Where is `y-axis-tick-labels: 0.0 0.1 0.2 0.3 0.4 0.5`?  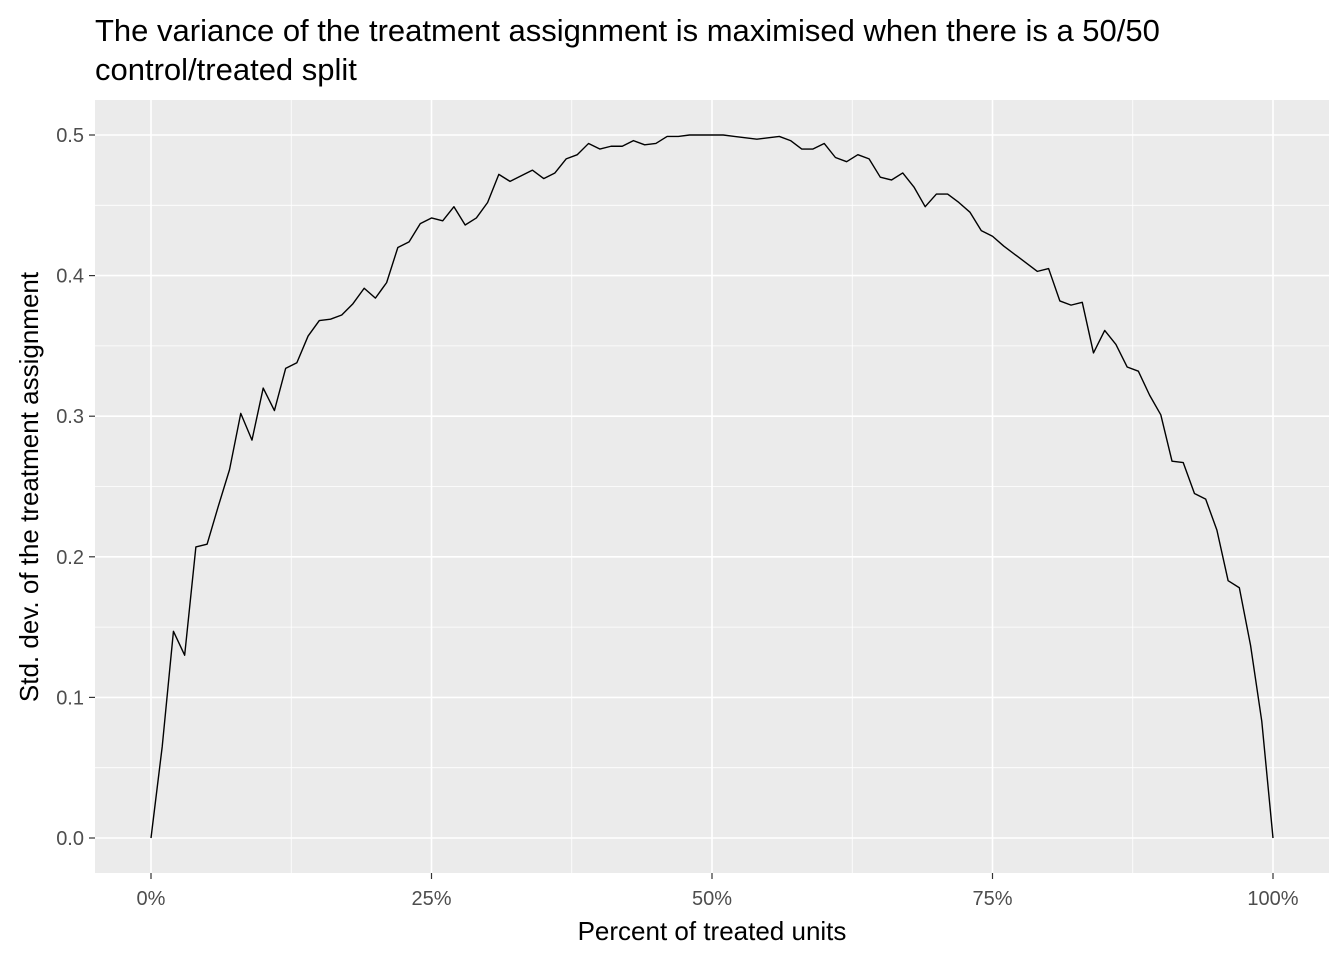 y-axis-tick-labels: 0.0 0.1 0.2 0.3 0.4 0.5 is located at coordinates (70, 487).